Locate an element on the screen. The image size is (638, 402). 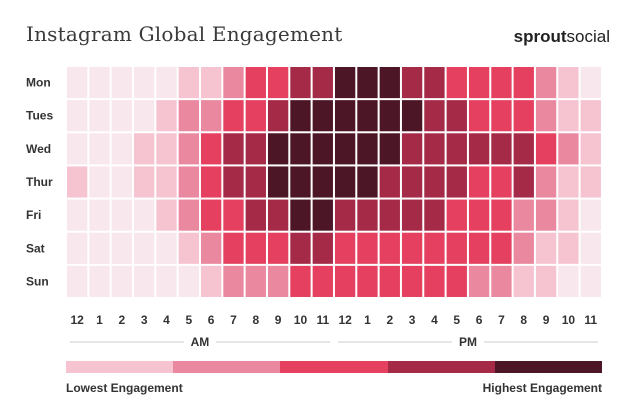
row-label-mon: Mon is located at coordinates (38, 83).